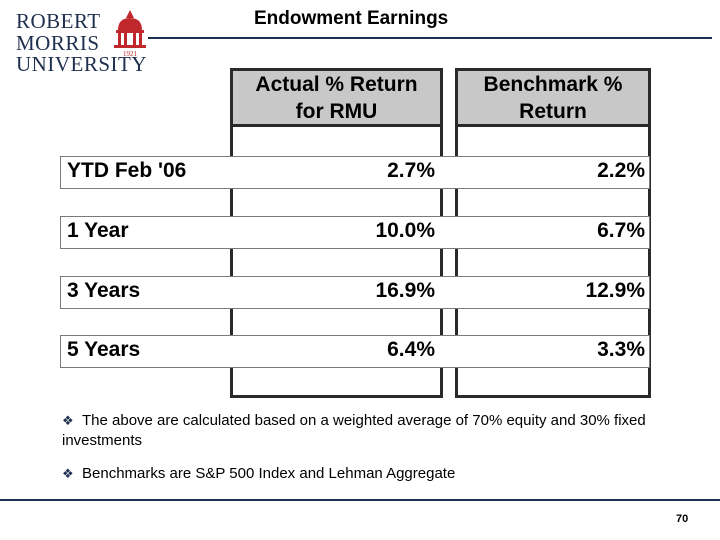  Describe the element at coordinates (58, 21) in the screenshot. I see `logo-wordmark-line1: ROBERT` at that location.